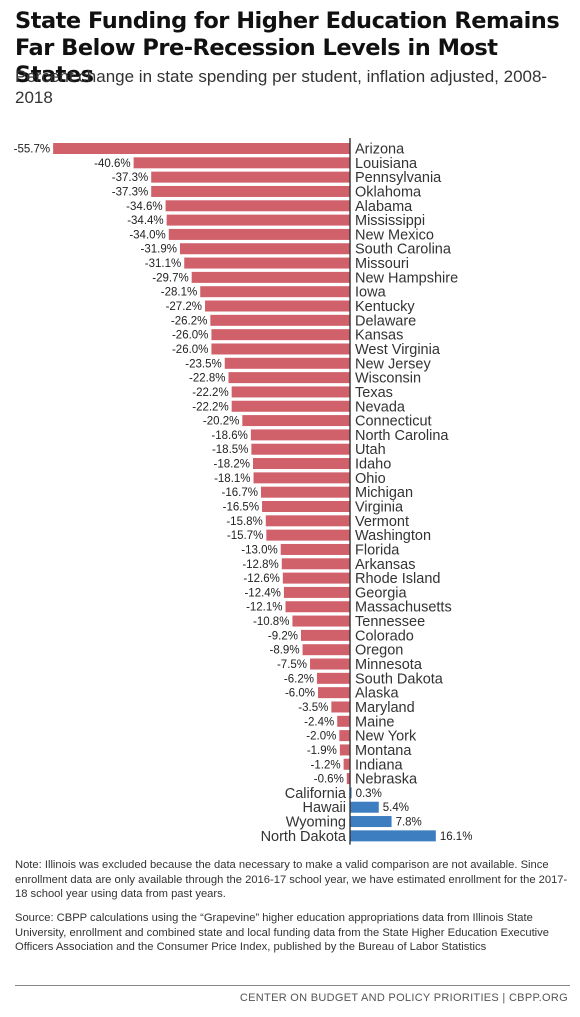  Describe the element at coordinates (382, 522) in the screenshot. I see `category-label: Vermont` at that location.